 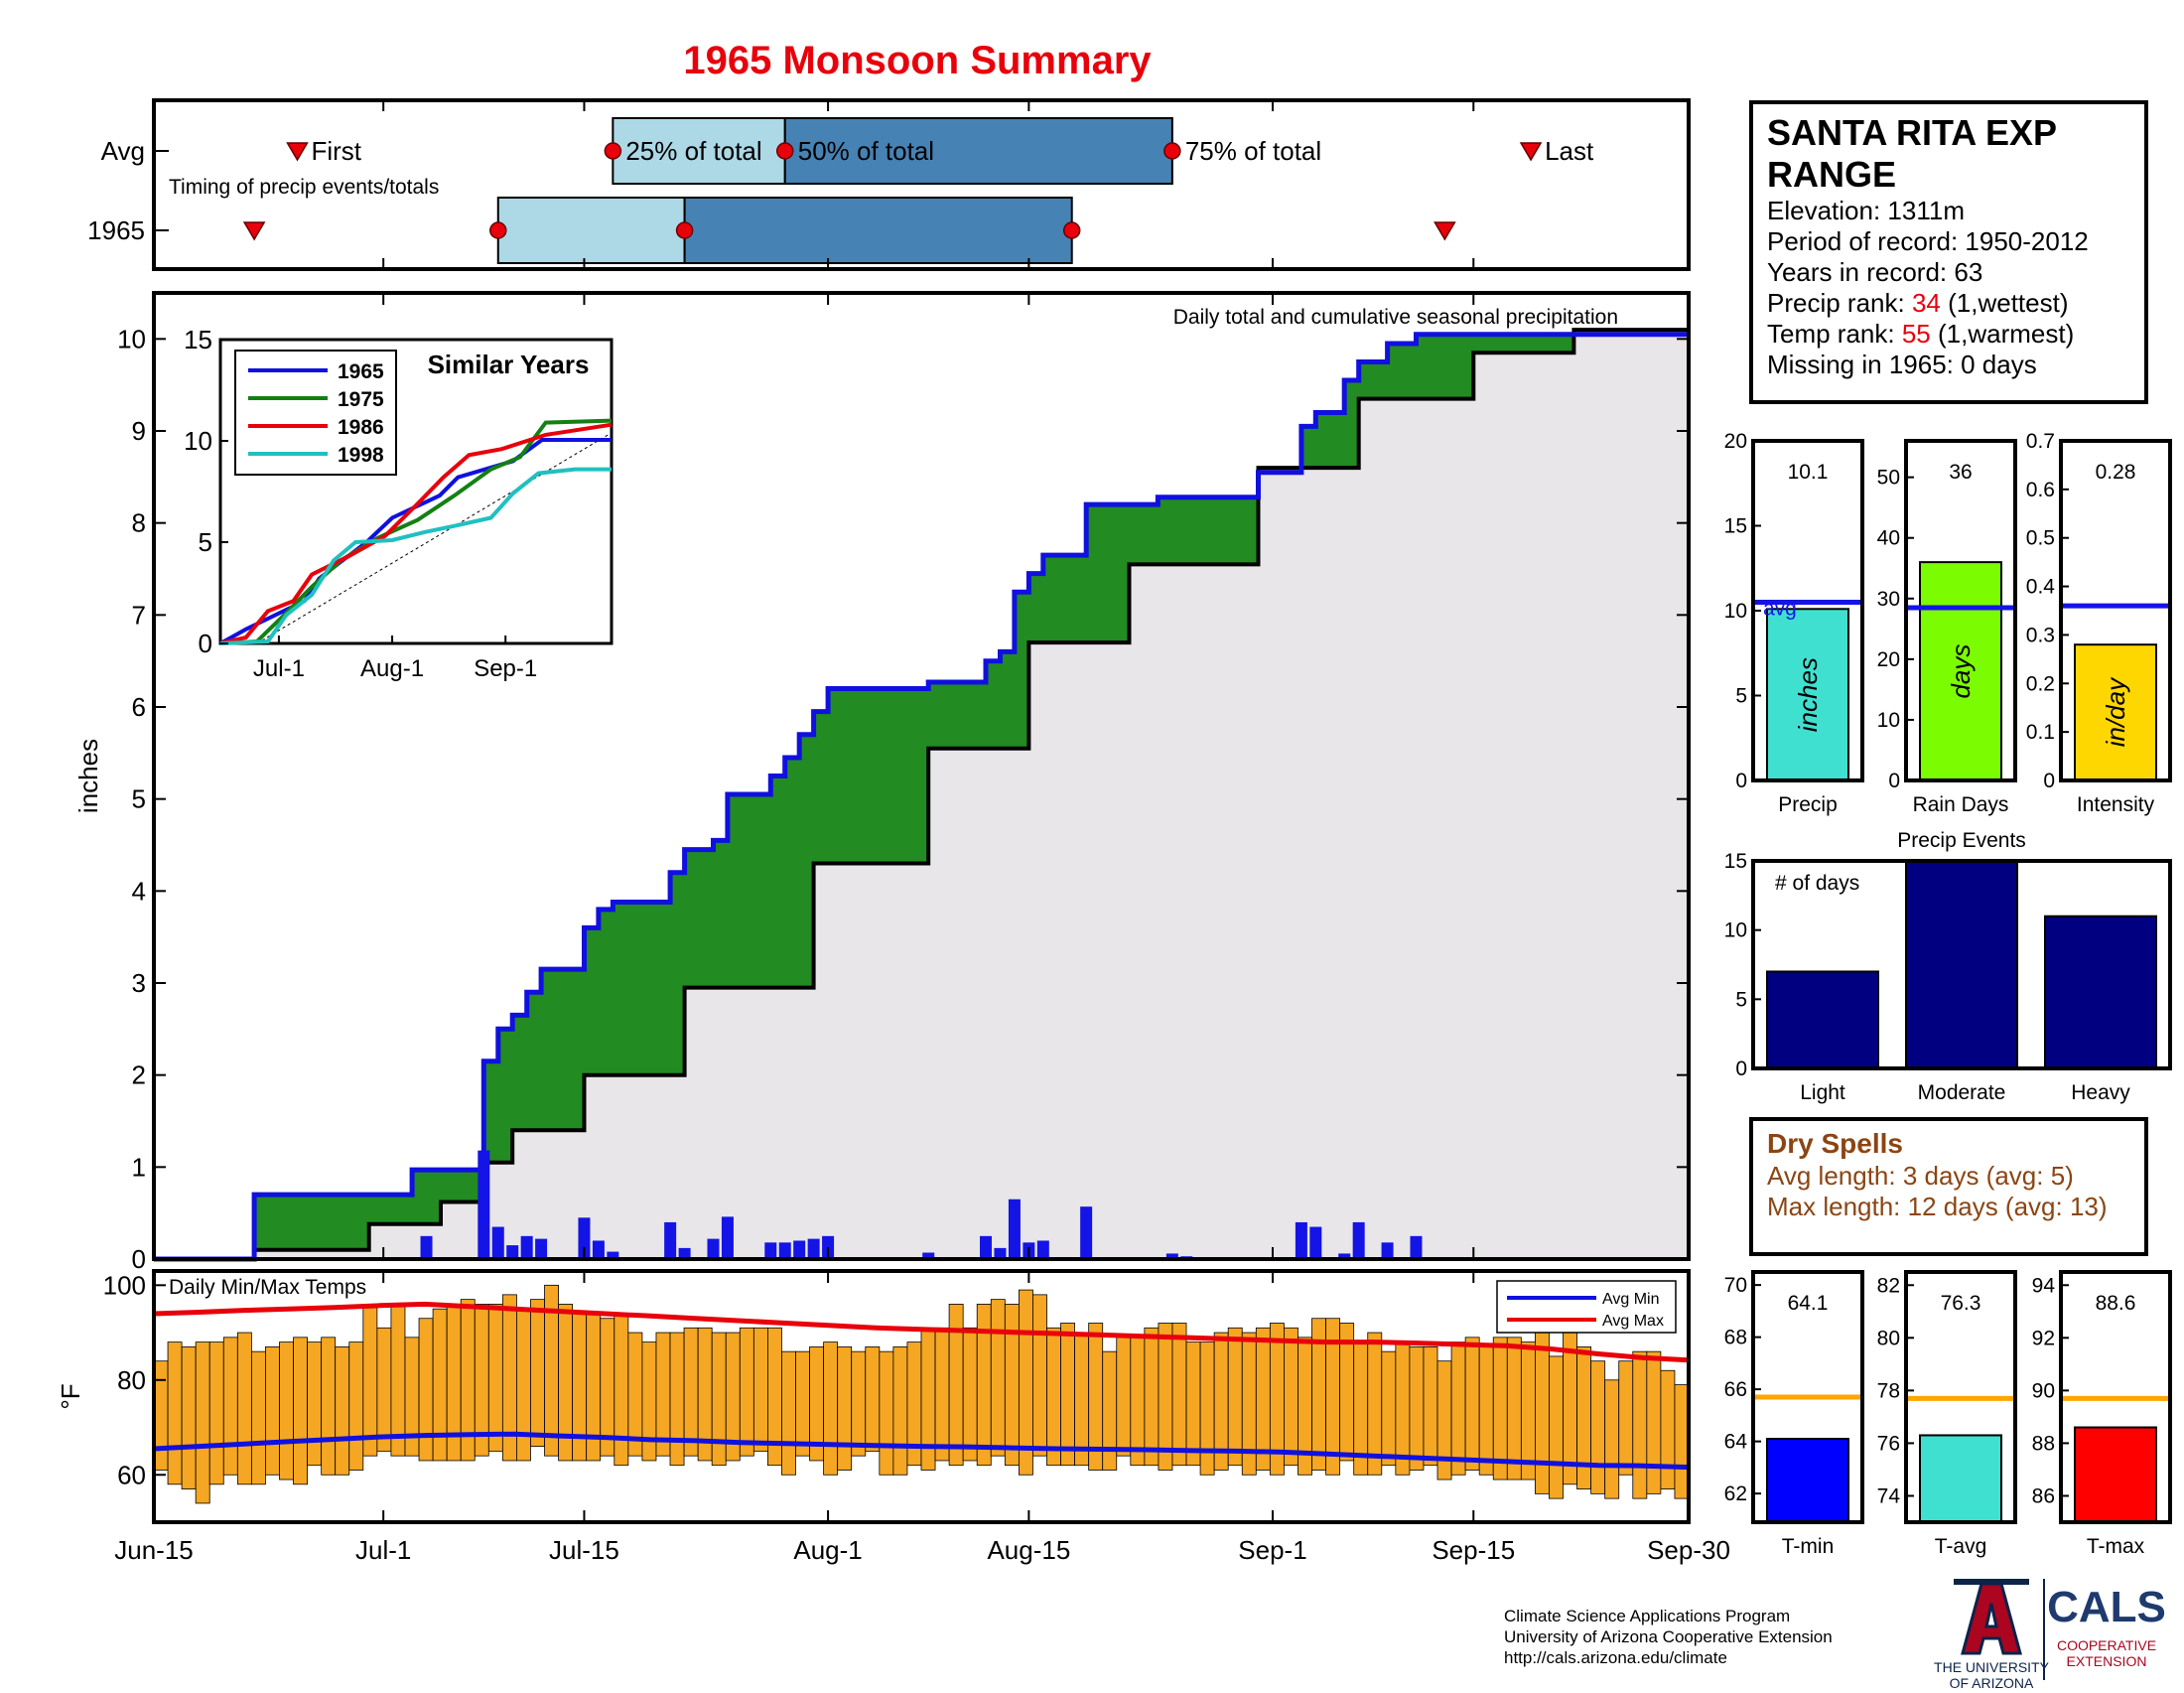 I want to click on tavg-y-tick-label: 76, so click(x=1888, y=1443).